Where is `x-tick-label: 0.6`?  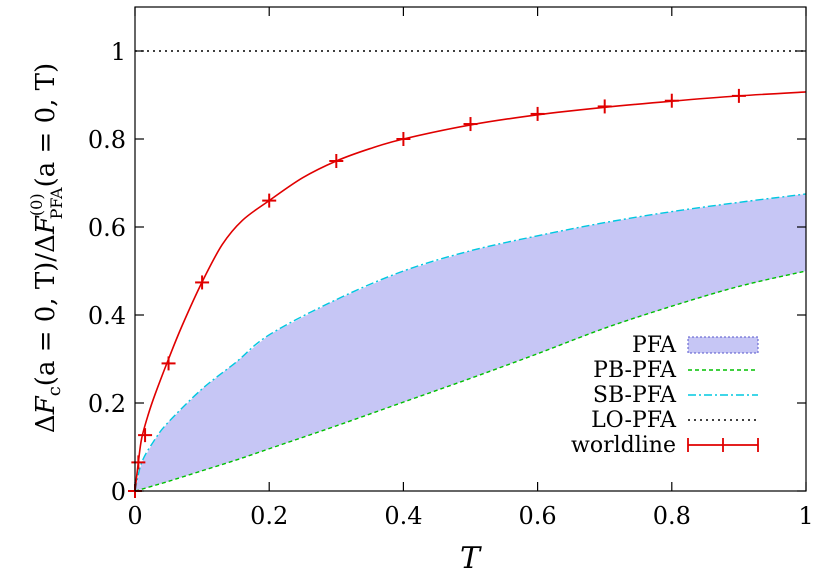 x-tick-label: 0.6 is located at coordinates (538, 516).